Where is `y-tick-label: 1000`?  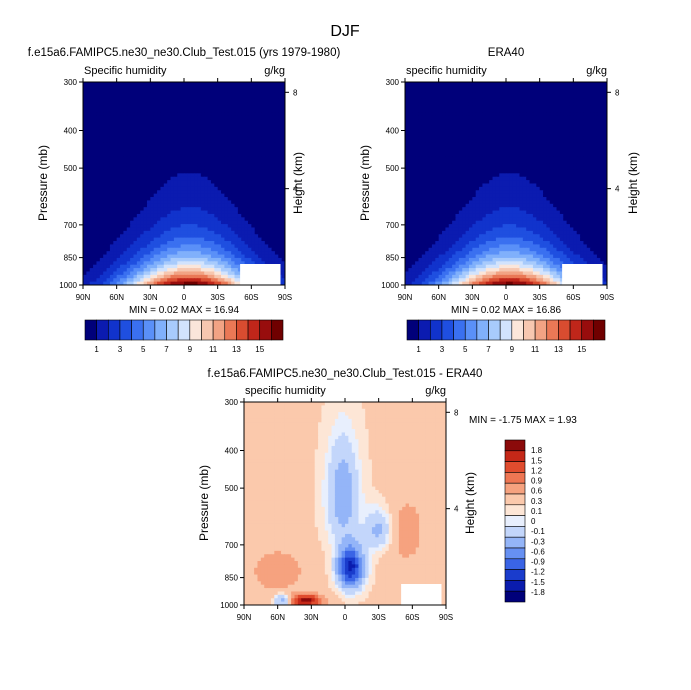
y-tick-label: 1000 is located at coordinates (68, 285).